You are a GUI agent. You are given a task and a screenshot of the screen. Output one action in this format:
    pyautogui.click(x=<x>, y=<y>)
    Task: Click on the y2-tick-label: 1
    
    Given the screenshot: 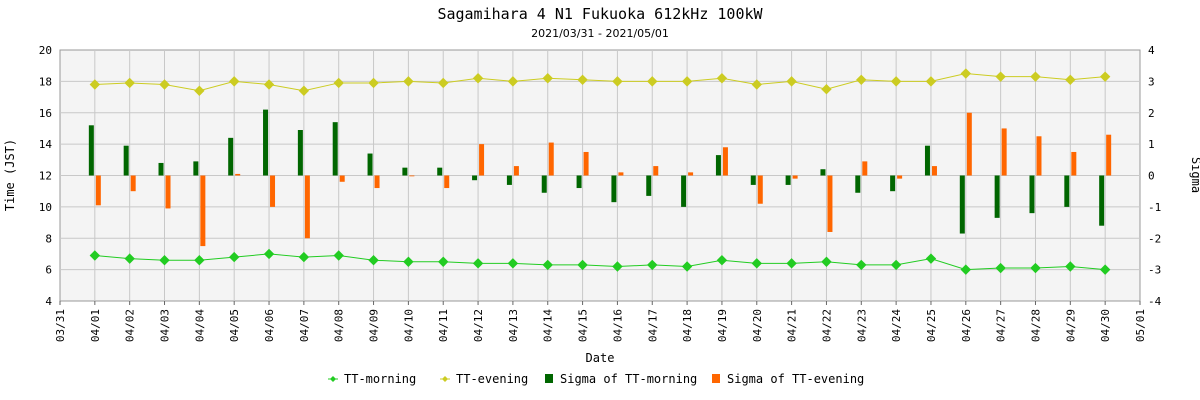 What is the action you would take?
    pyautogui.click(x=1151, y=144)
    